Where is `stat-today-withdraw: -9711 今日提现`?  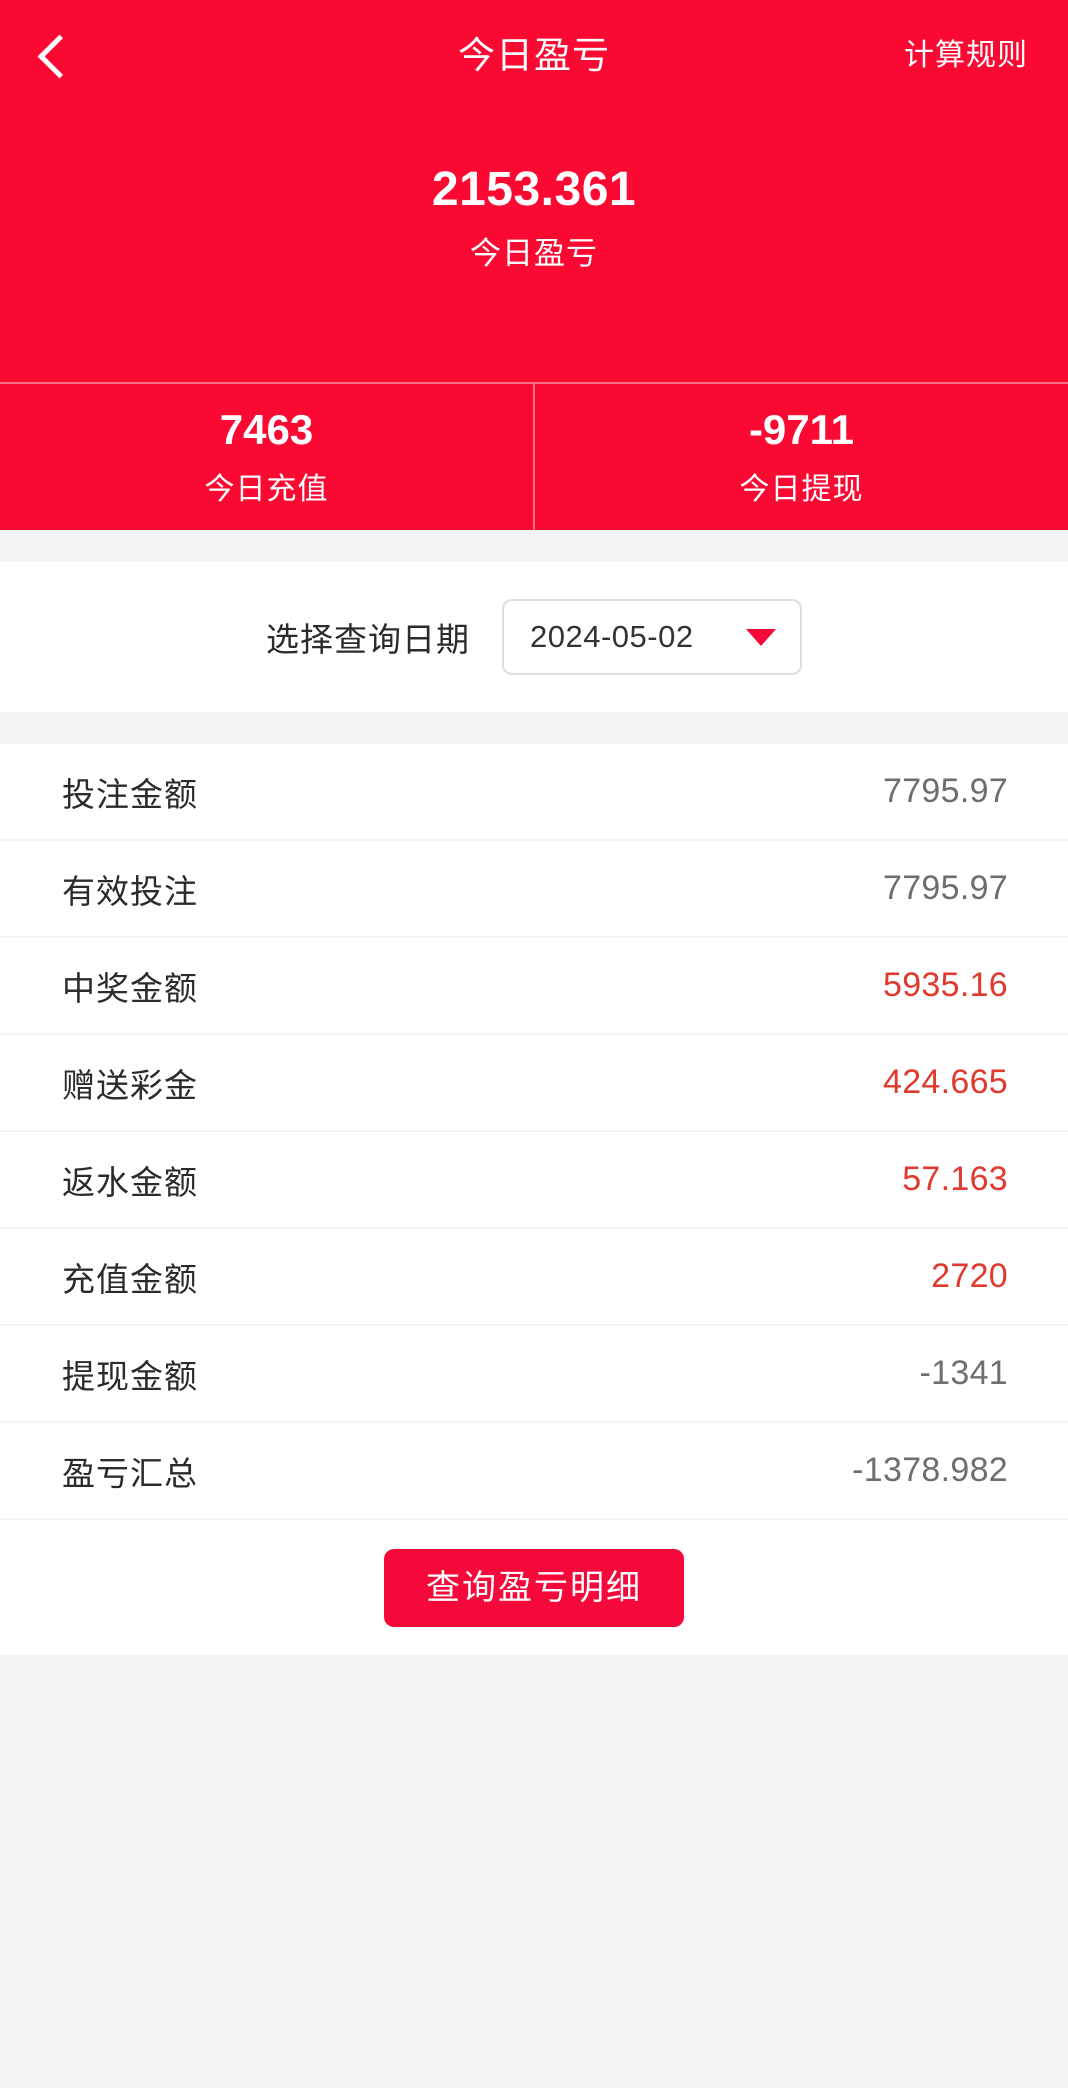
stat-today-withdraw: -9711 今日提现 is located at coordinates (800, 457).